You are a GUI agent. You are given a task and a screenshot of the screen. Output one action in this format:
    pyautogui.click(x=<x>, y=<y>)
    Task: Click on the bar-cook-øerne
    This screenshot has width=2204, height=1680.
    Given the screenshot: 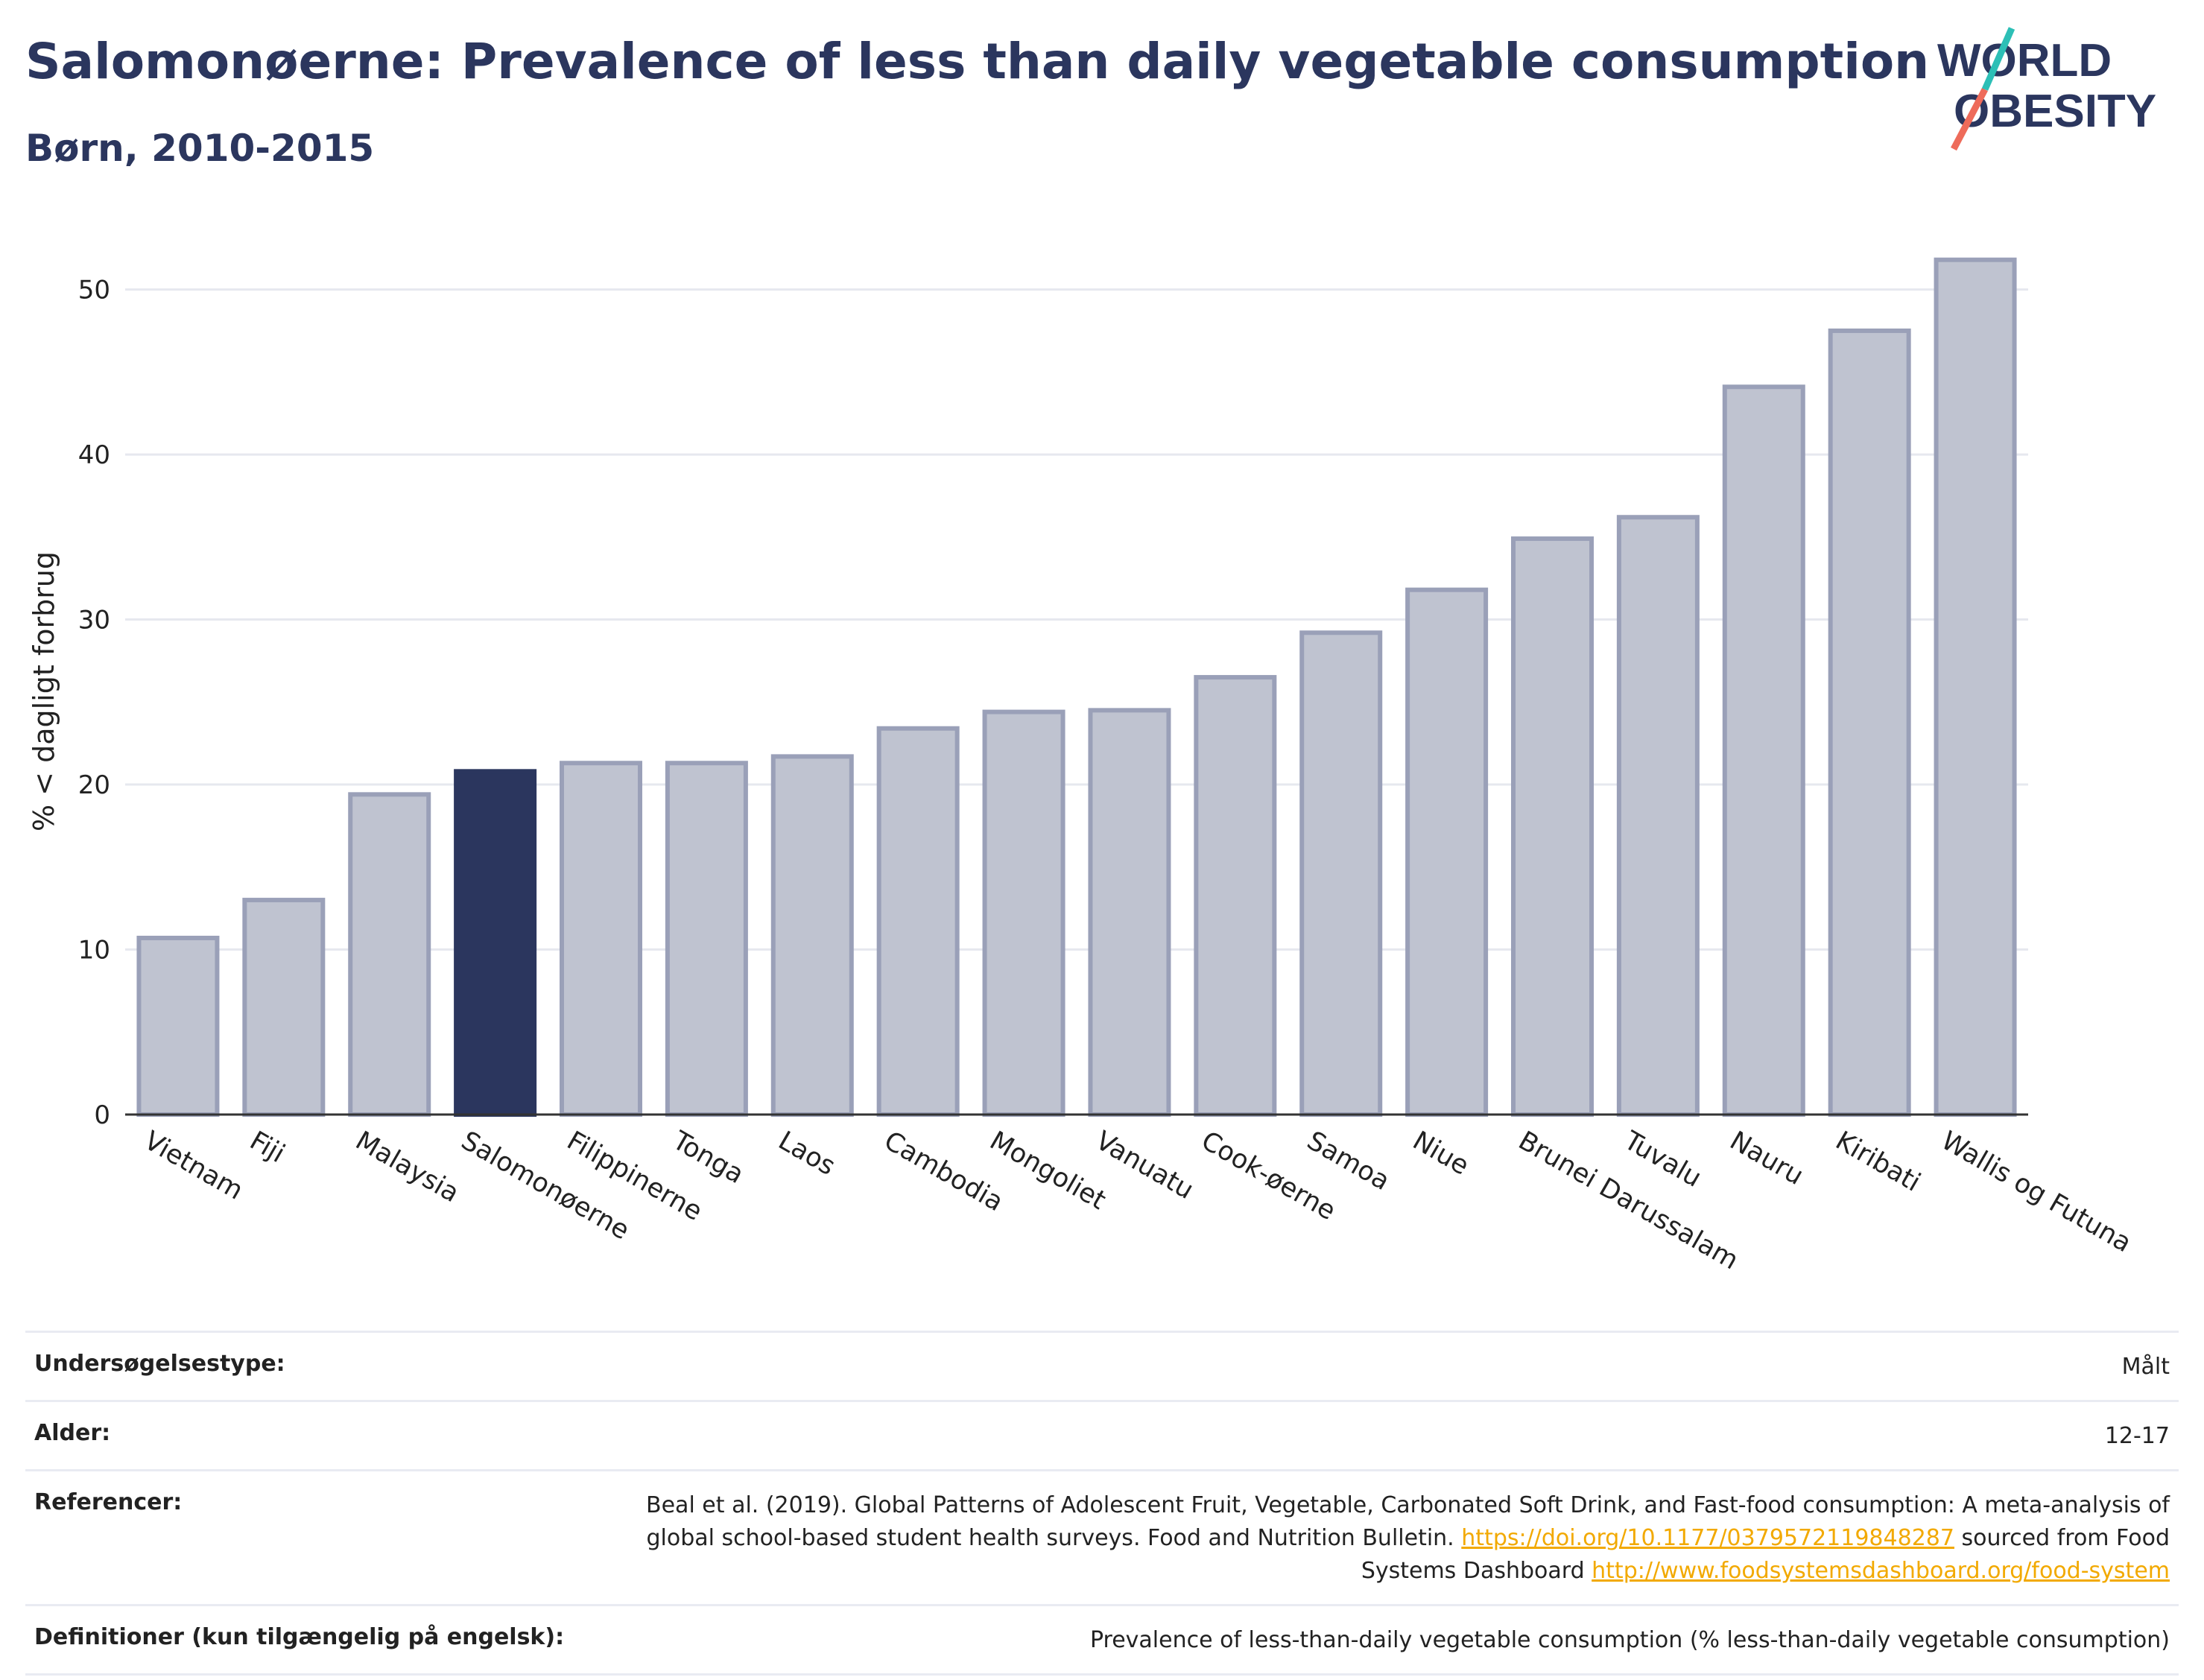 What is the action you would take?
    pyautogui.click(x=1235, y=896)
    